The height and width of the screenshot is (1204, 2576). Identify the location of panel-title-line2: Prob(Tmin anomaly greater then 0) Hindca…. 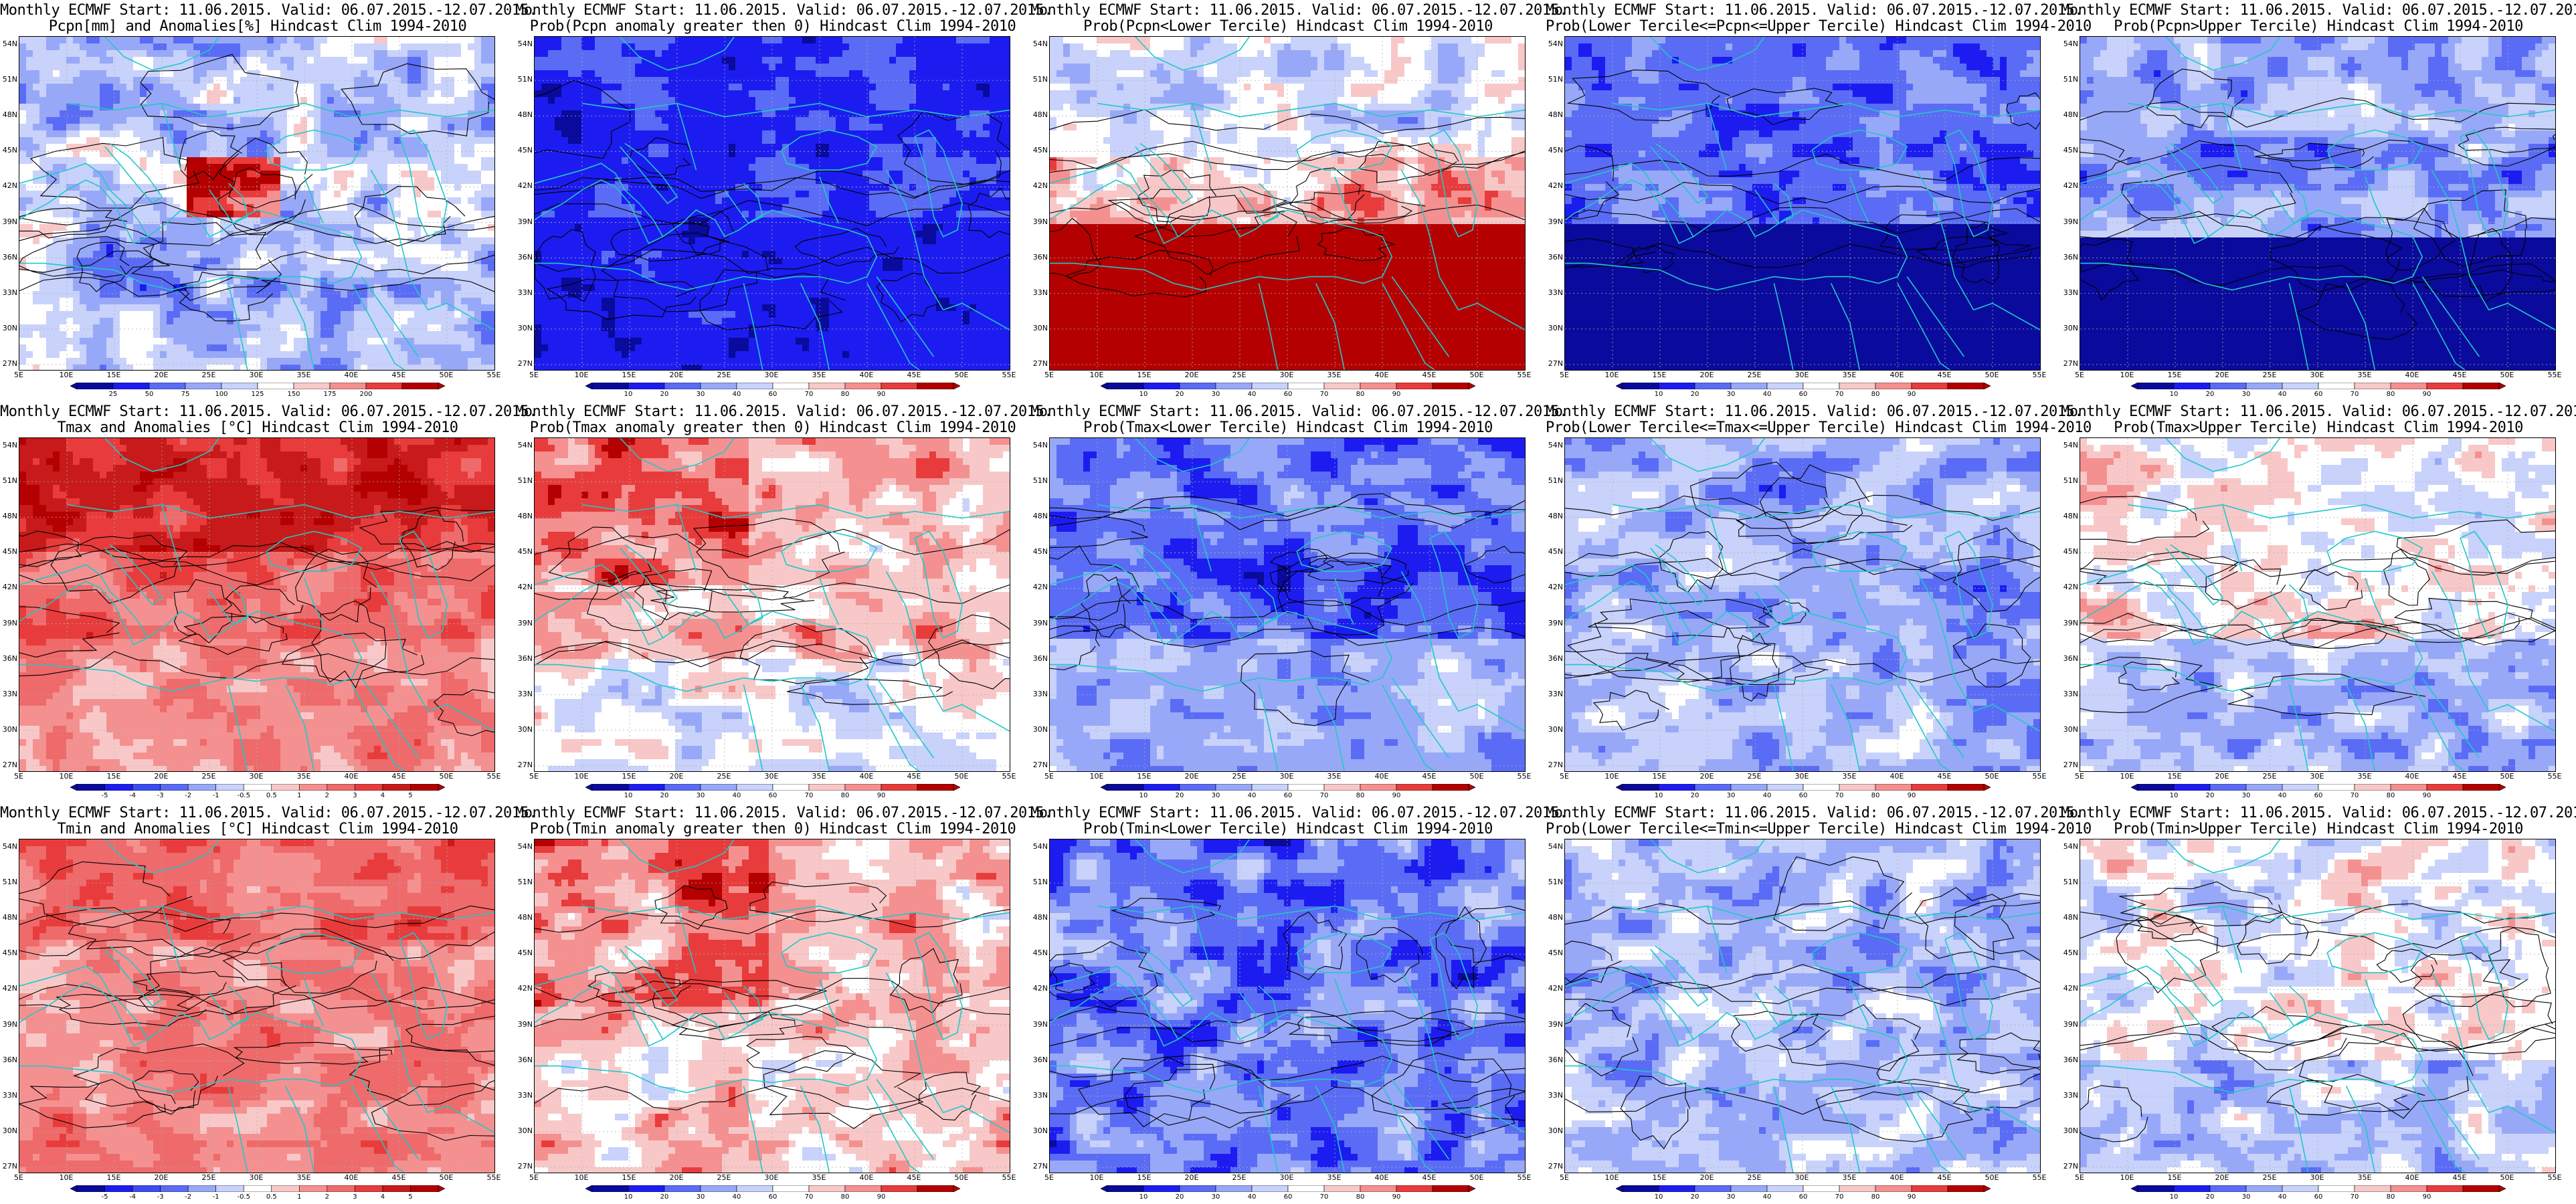
(773, 829).